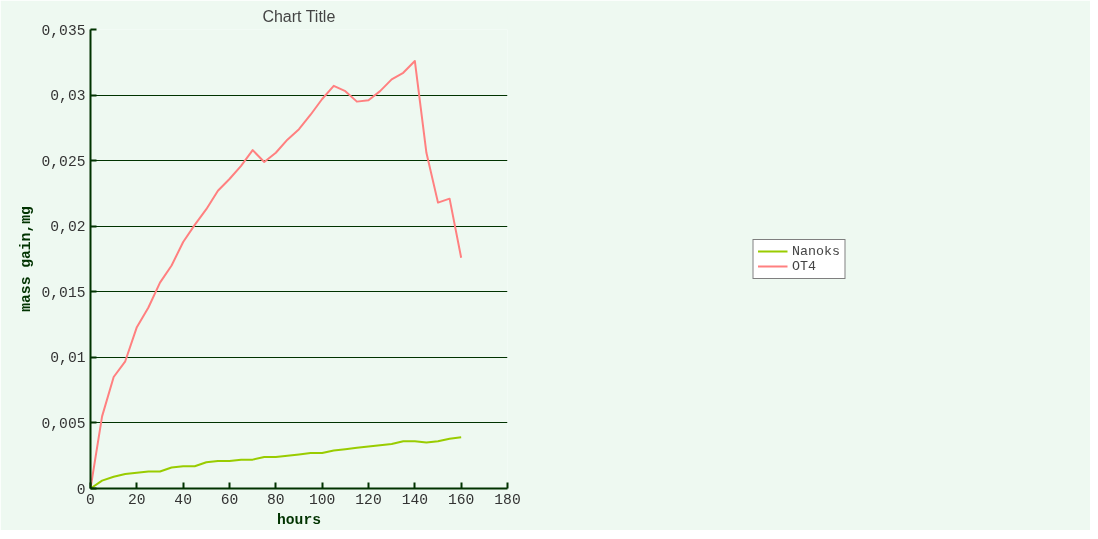  Describe the element at coordinates (63, 423) in the screenshot. I see `y-tick-label: 0,005` at that location.